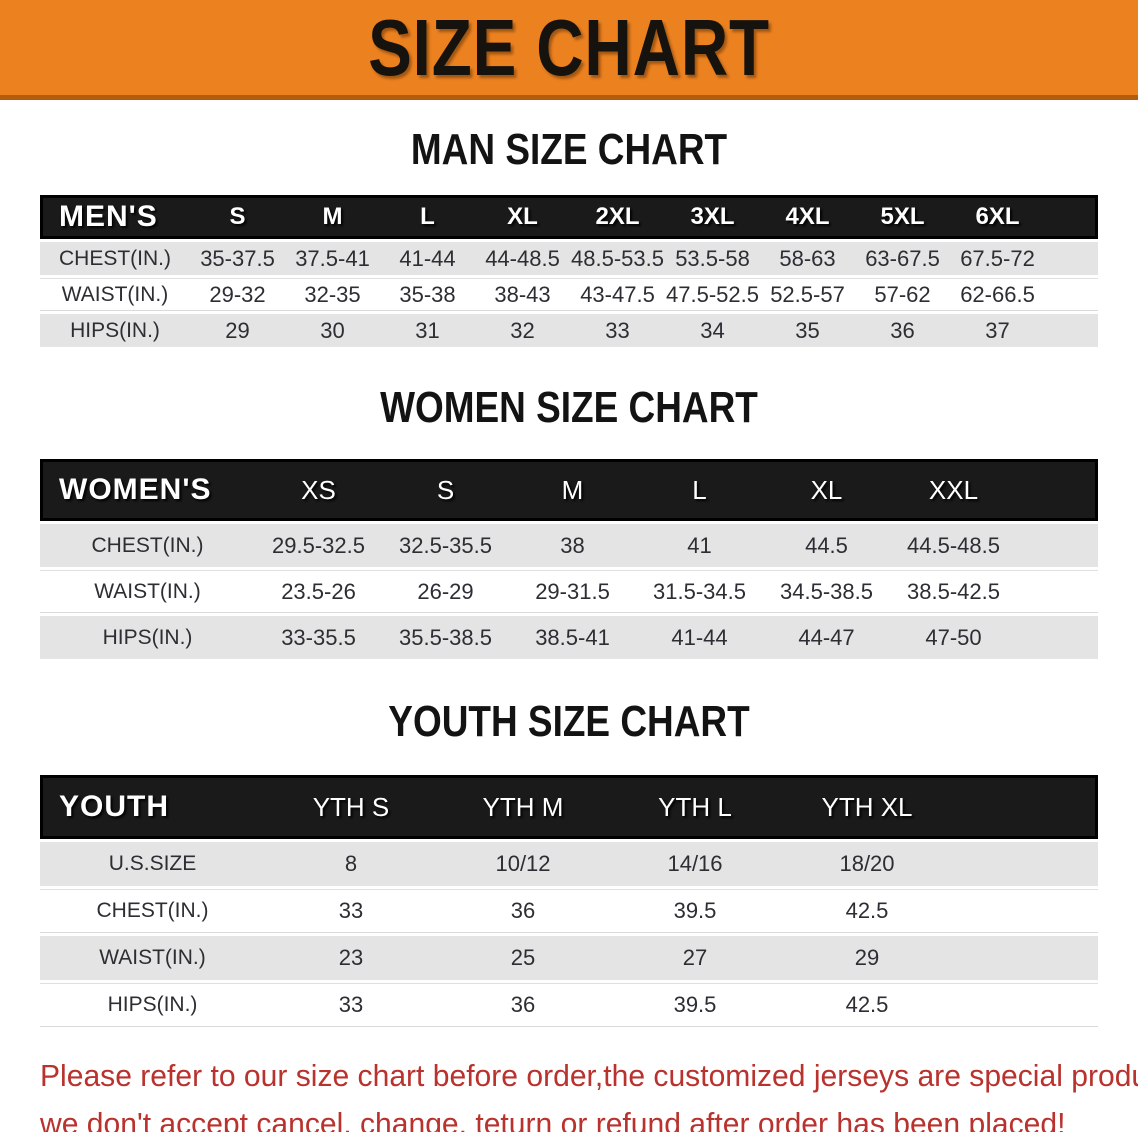 This screenshot has width=1138, height=1132. Describe the element at coordinates (115, 294) in the screenshot. I see `row-label: WAIST(IN.)` at that location.